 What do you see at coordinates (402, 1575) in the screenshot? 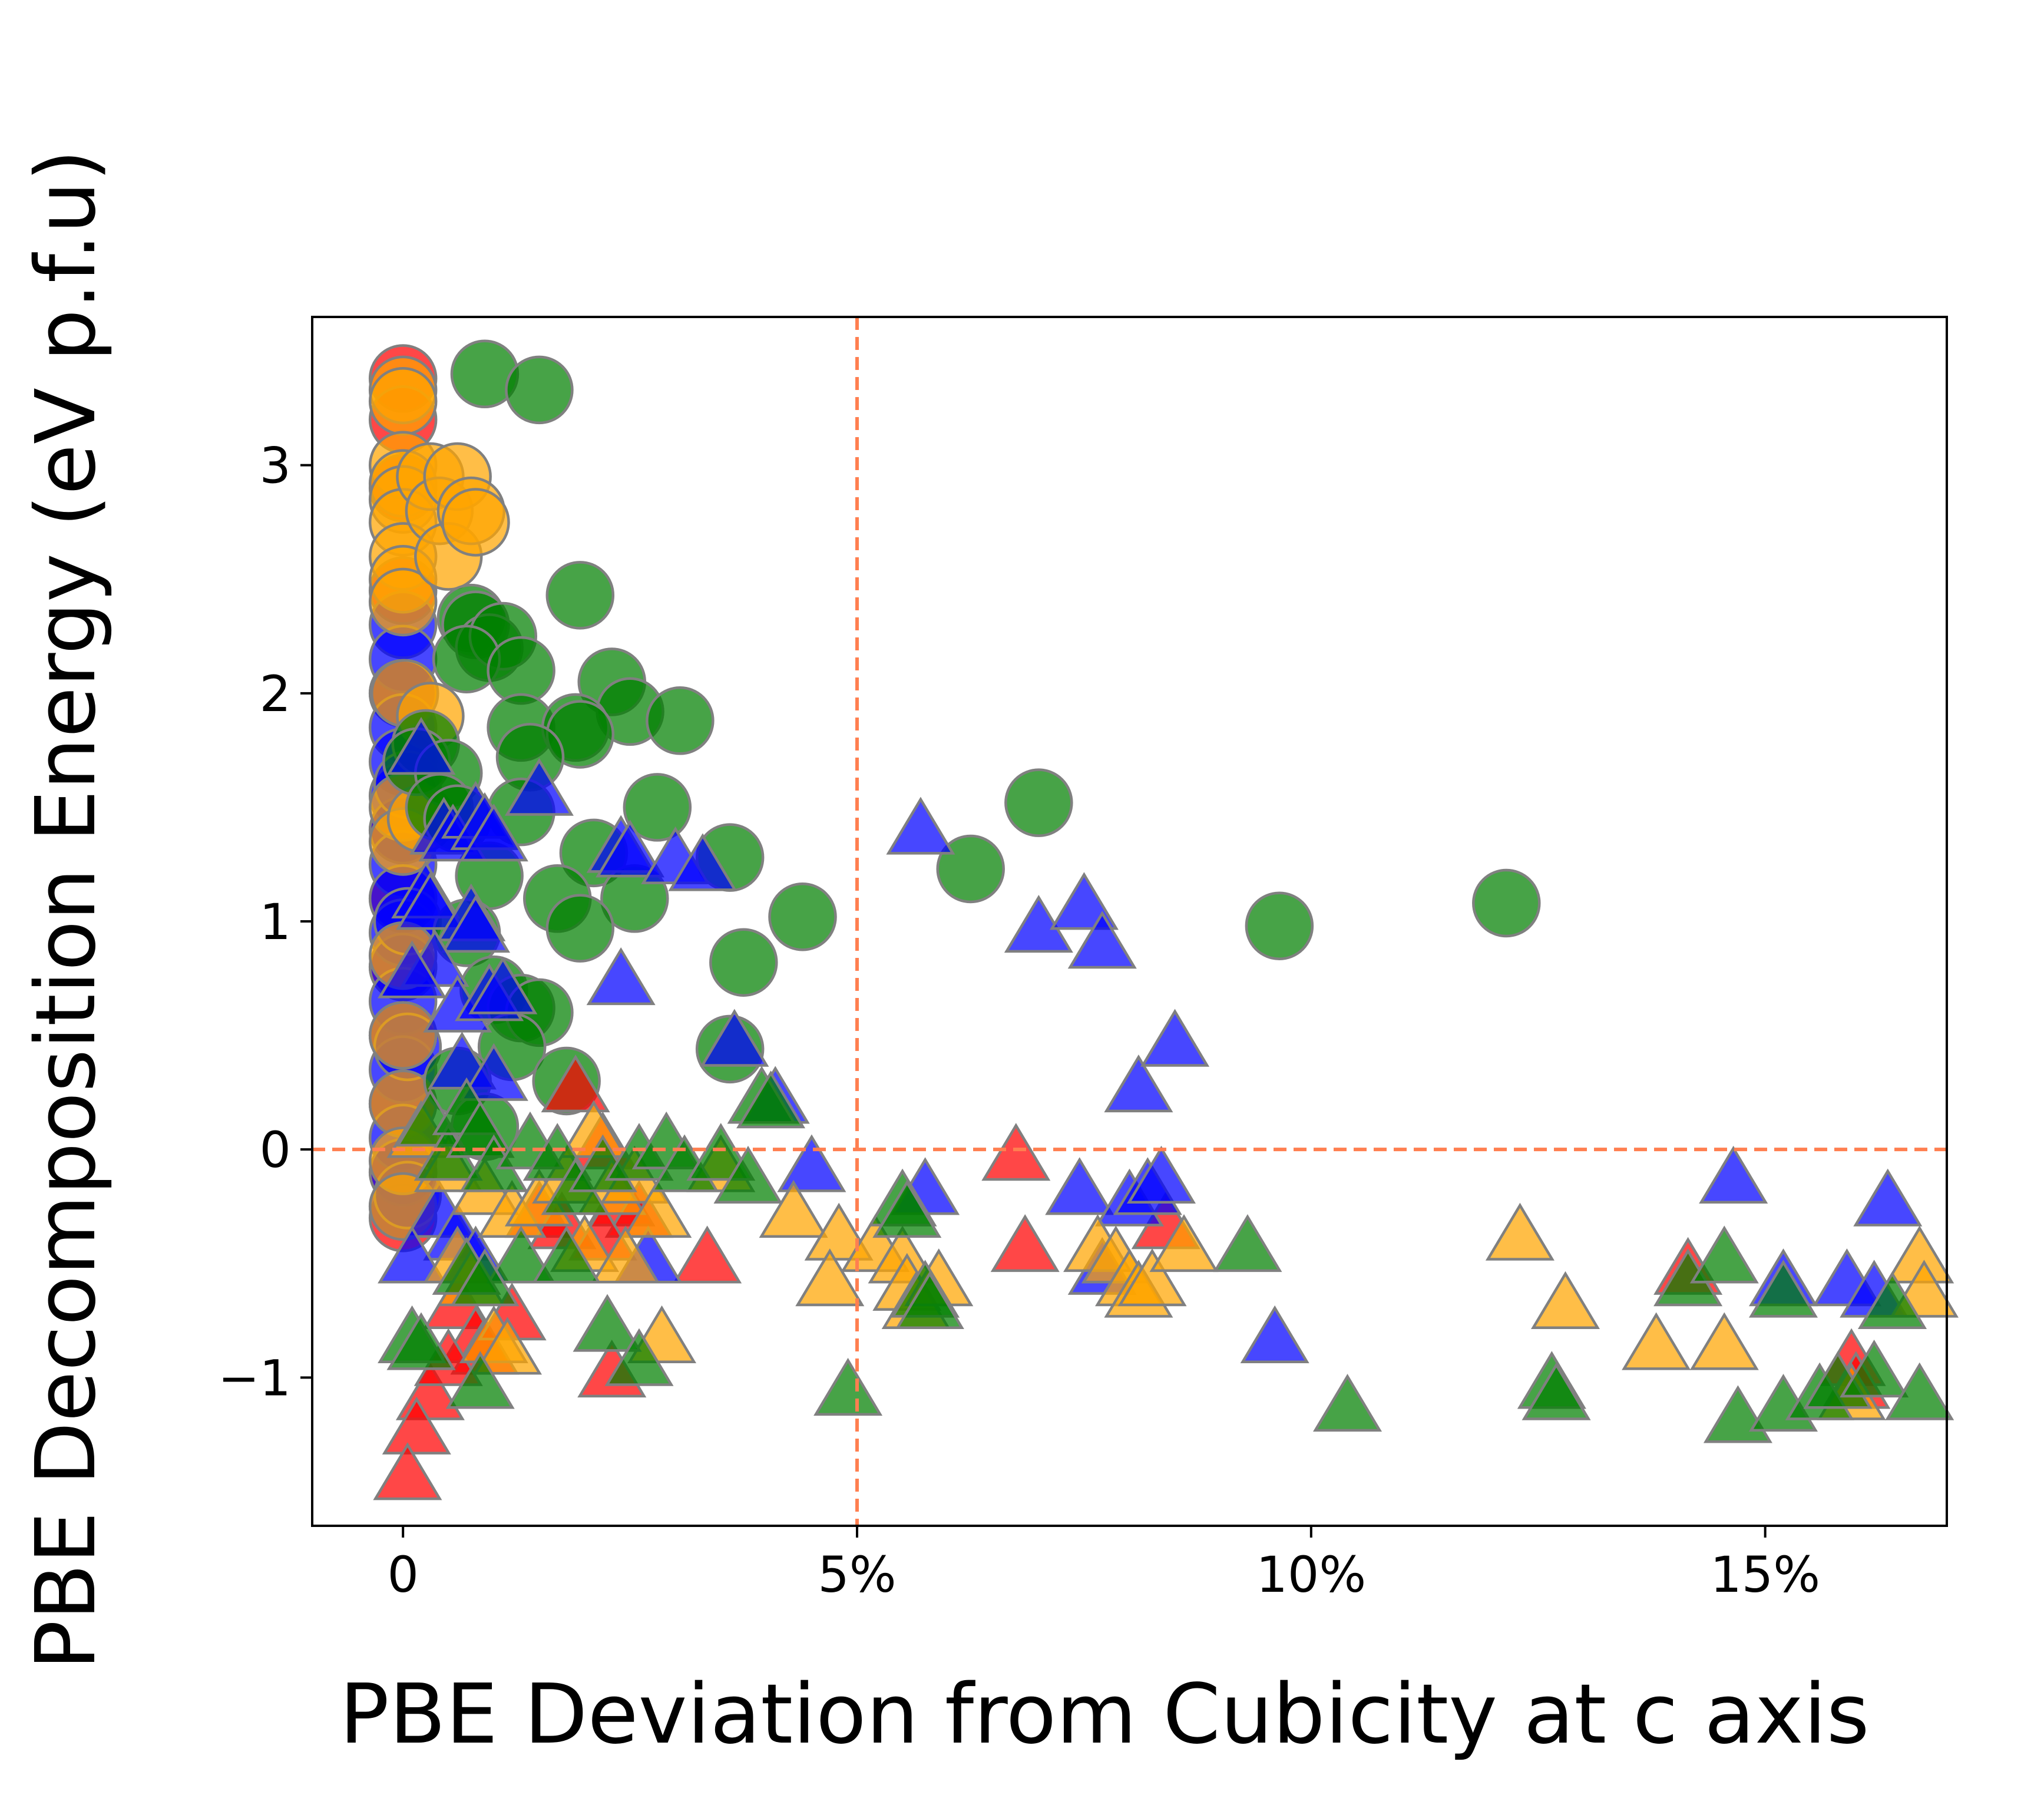
I see `x-tick-label: 0` at bounding box center [402, 1575].